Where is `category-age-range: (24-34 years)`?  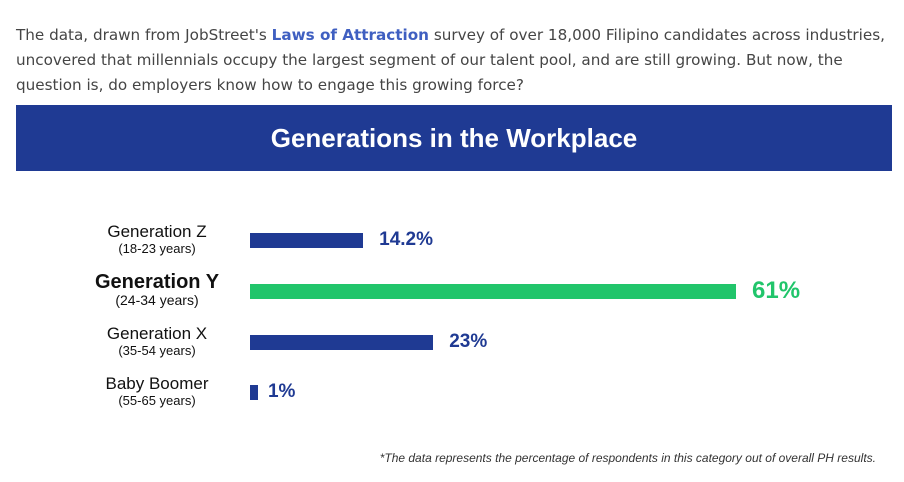 category-age-range: (24-34 years) is located at coordinates (157, 300).